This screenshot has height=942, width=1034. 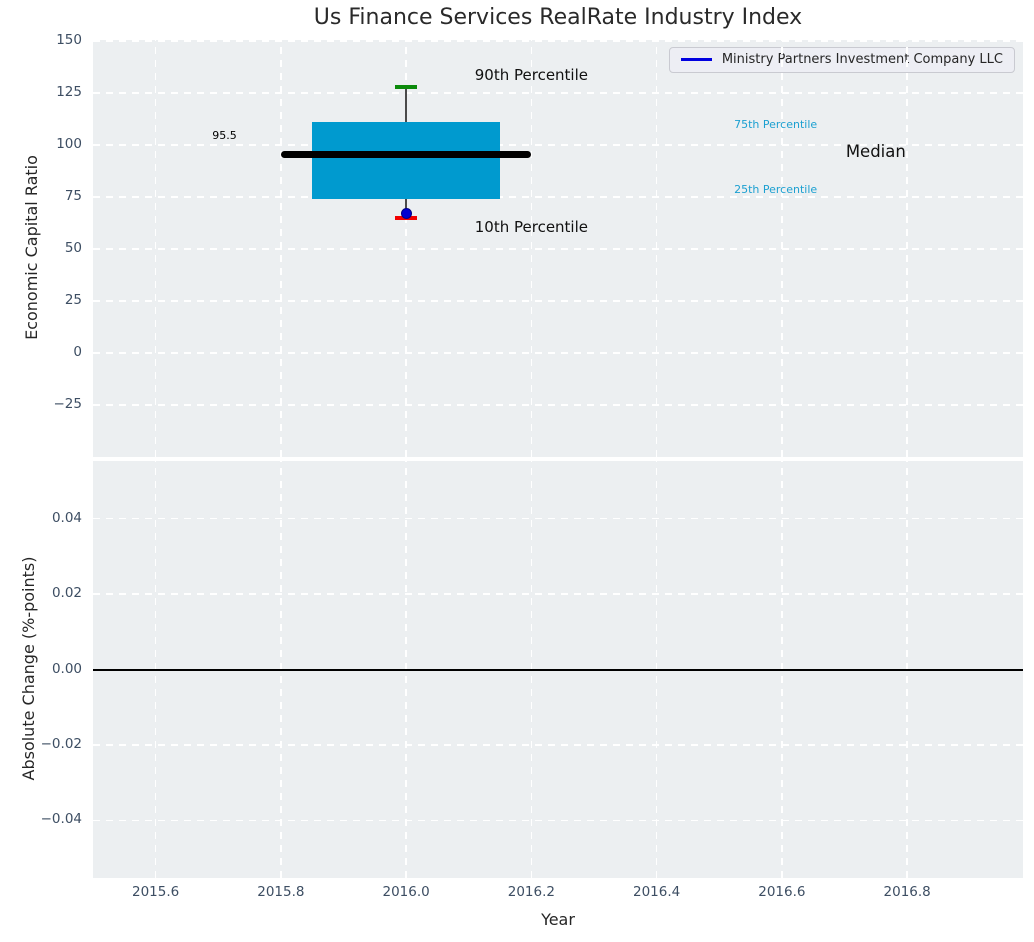 What do you see at coordinates (224, 135) in the screenshot?
I see `annotation-95-5: 95.5` at bounding box center [224, 135].